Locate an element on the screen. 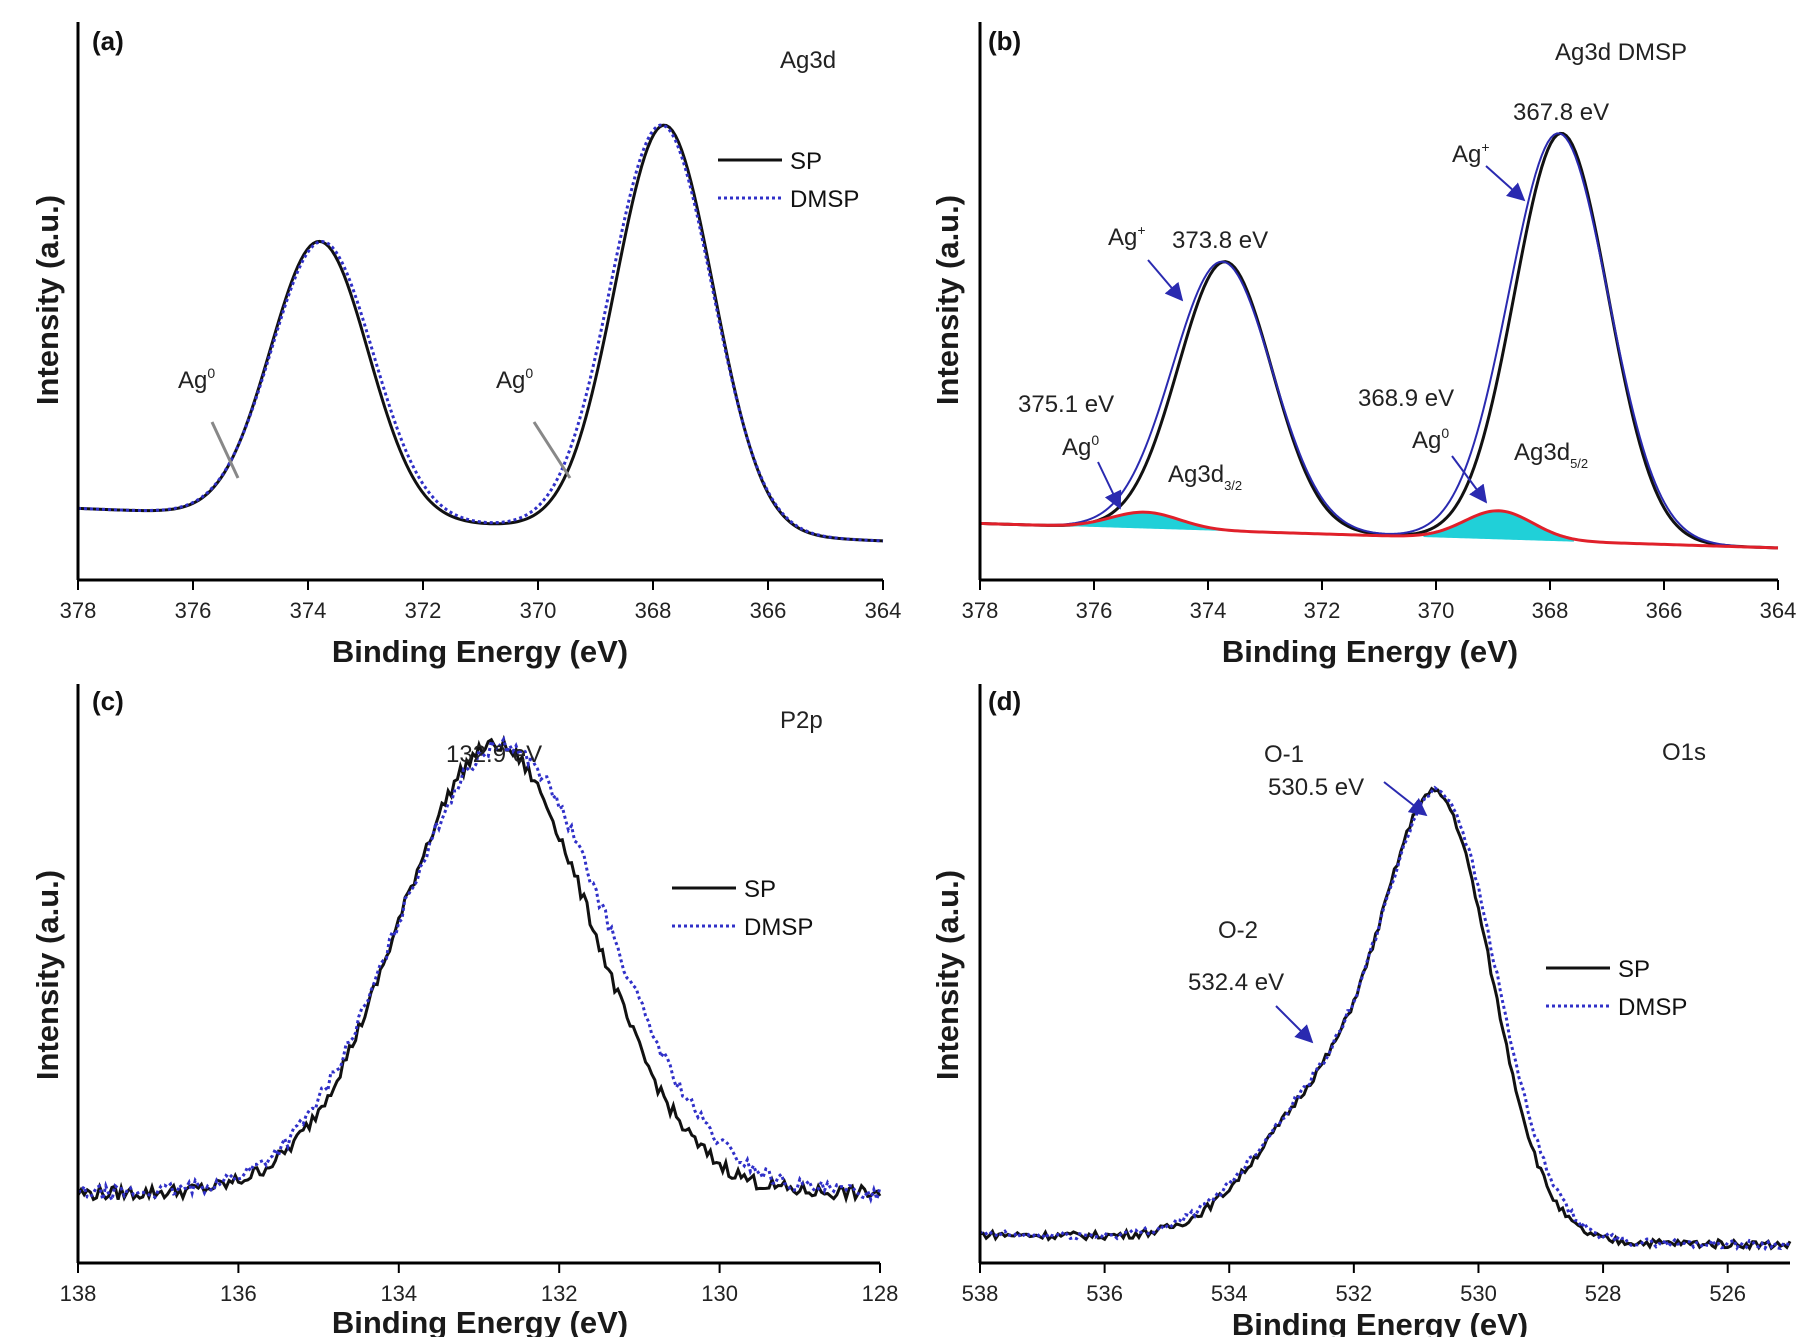 Image resolution: width=1809 pixels, height=1337 pixels. x-tick-label: 526 is located at coordinates (1727, 1293).